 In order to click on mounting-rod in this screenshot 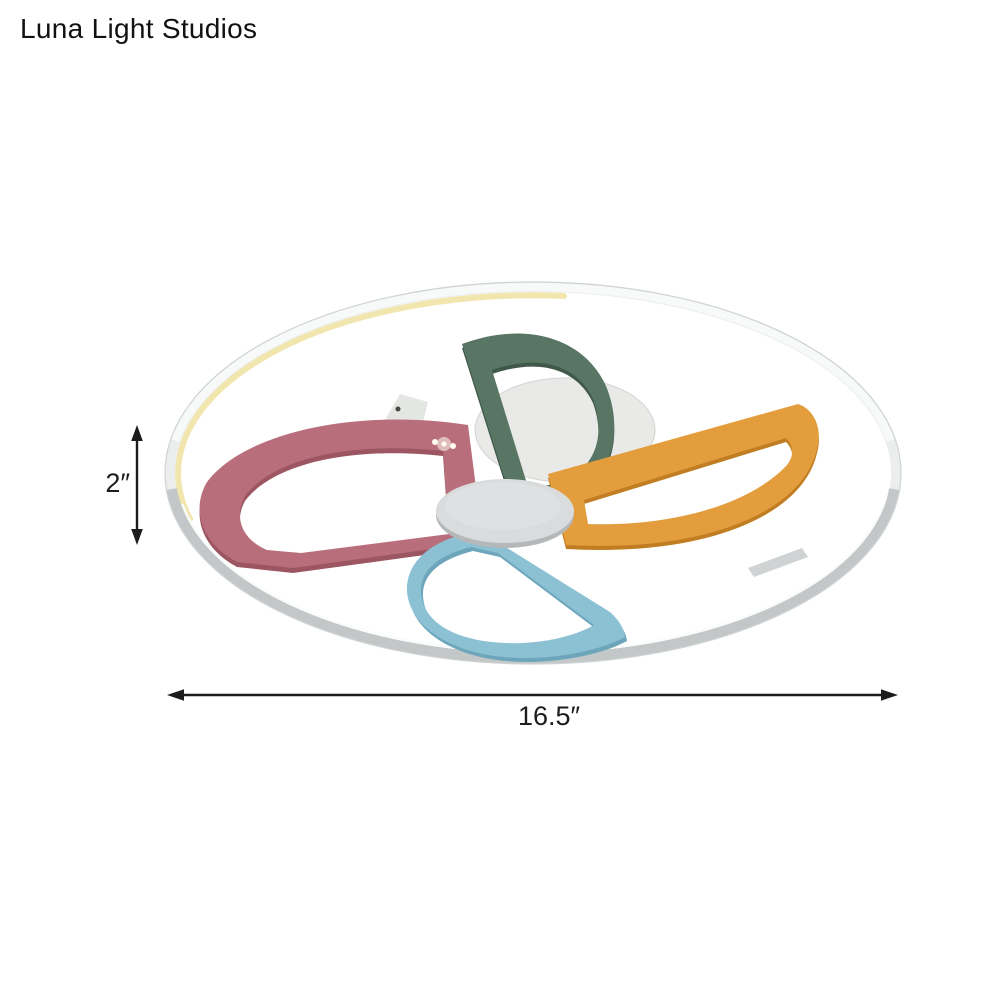, I will do `click(778, 562)`.